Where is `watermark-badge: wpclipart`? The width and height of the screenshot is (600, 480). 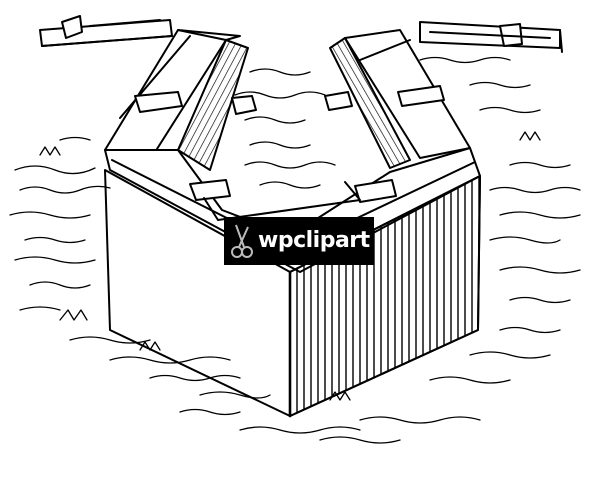
watermark-badge: wpclipart is located at coordinates (299, 241).